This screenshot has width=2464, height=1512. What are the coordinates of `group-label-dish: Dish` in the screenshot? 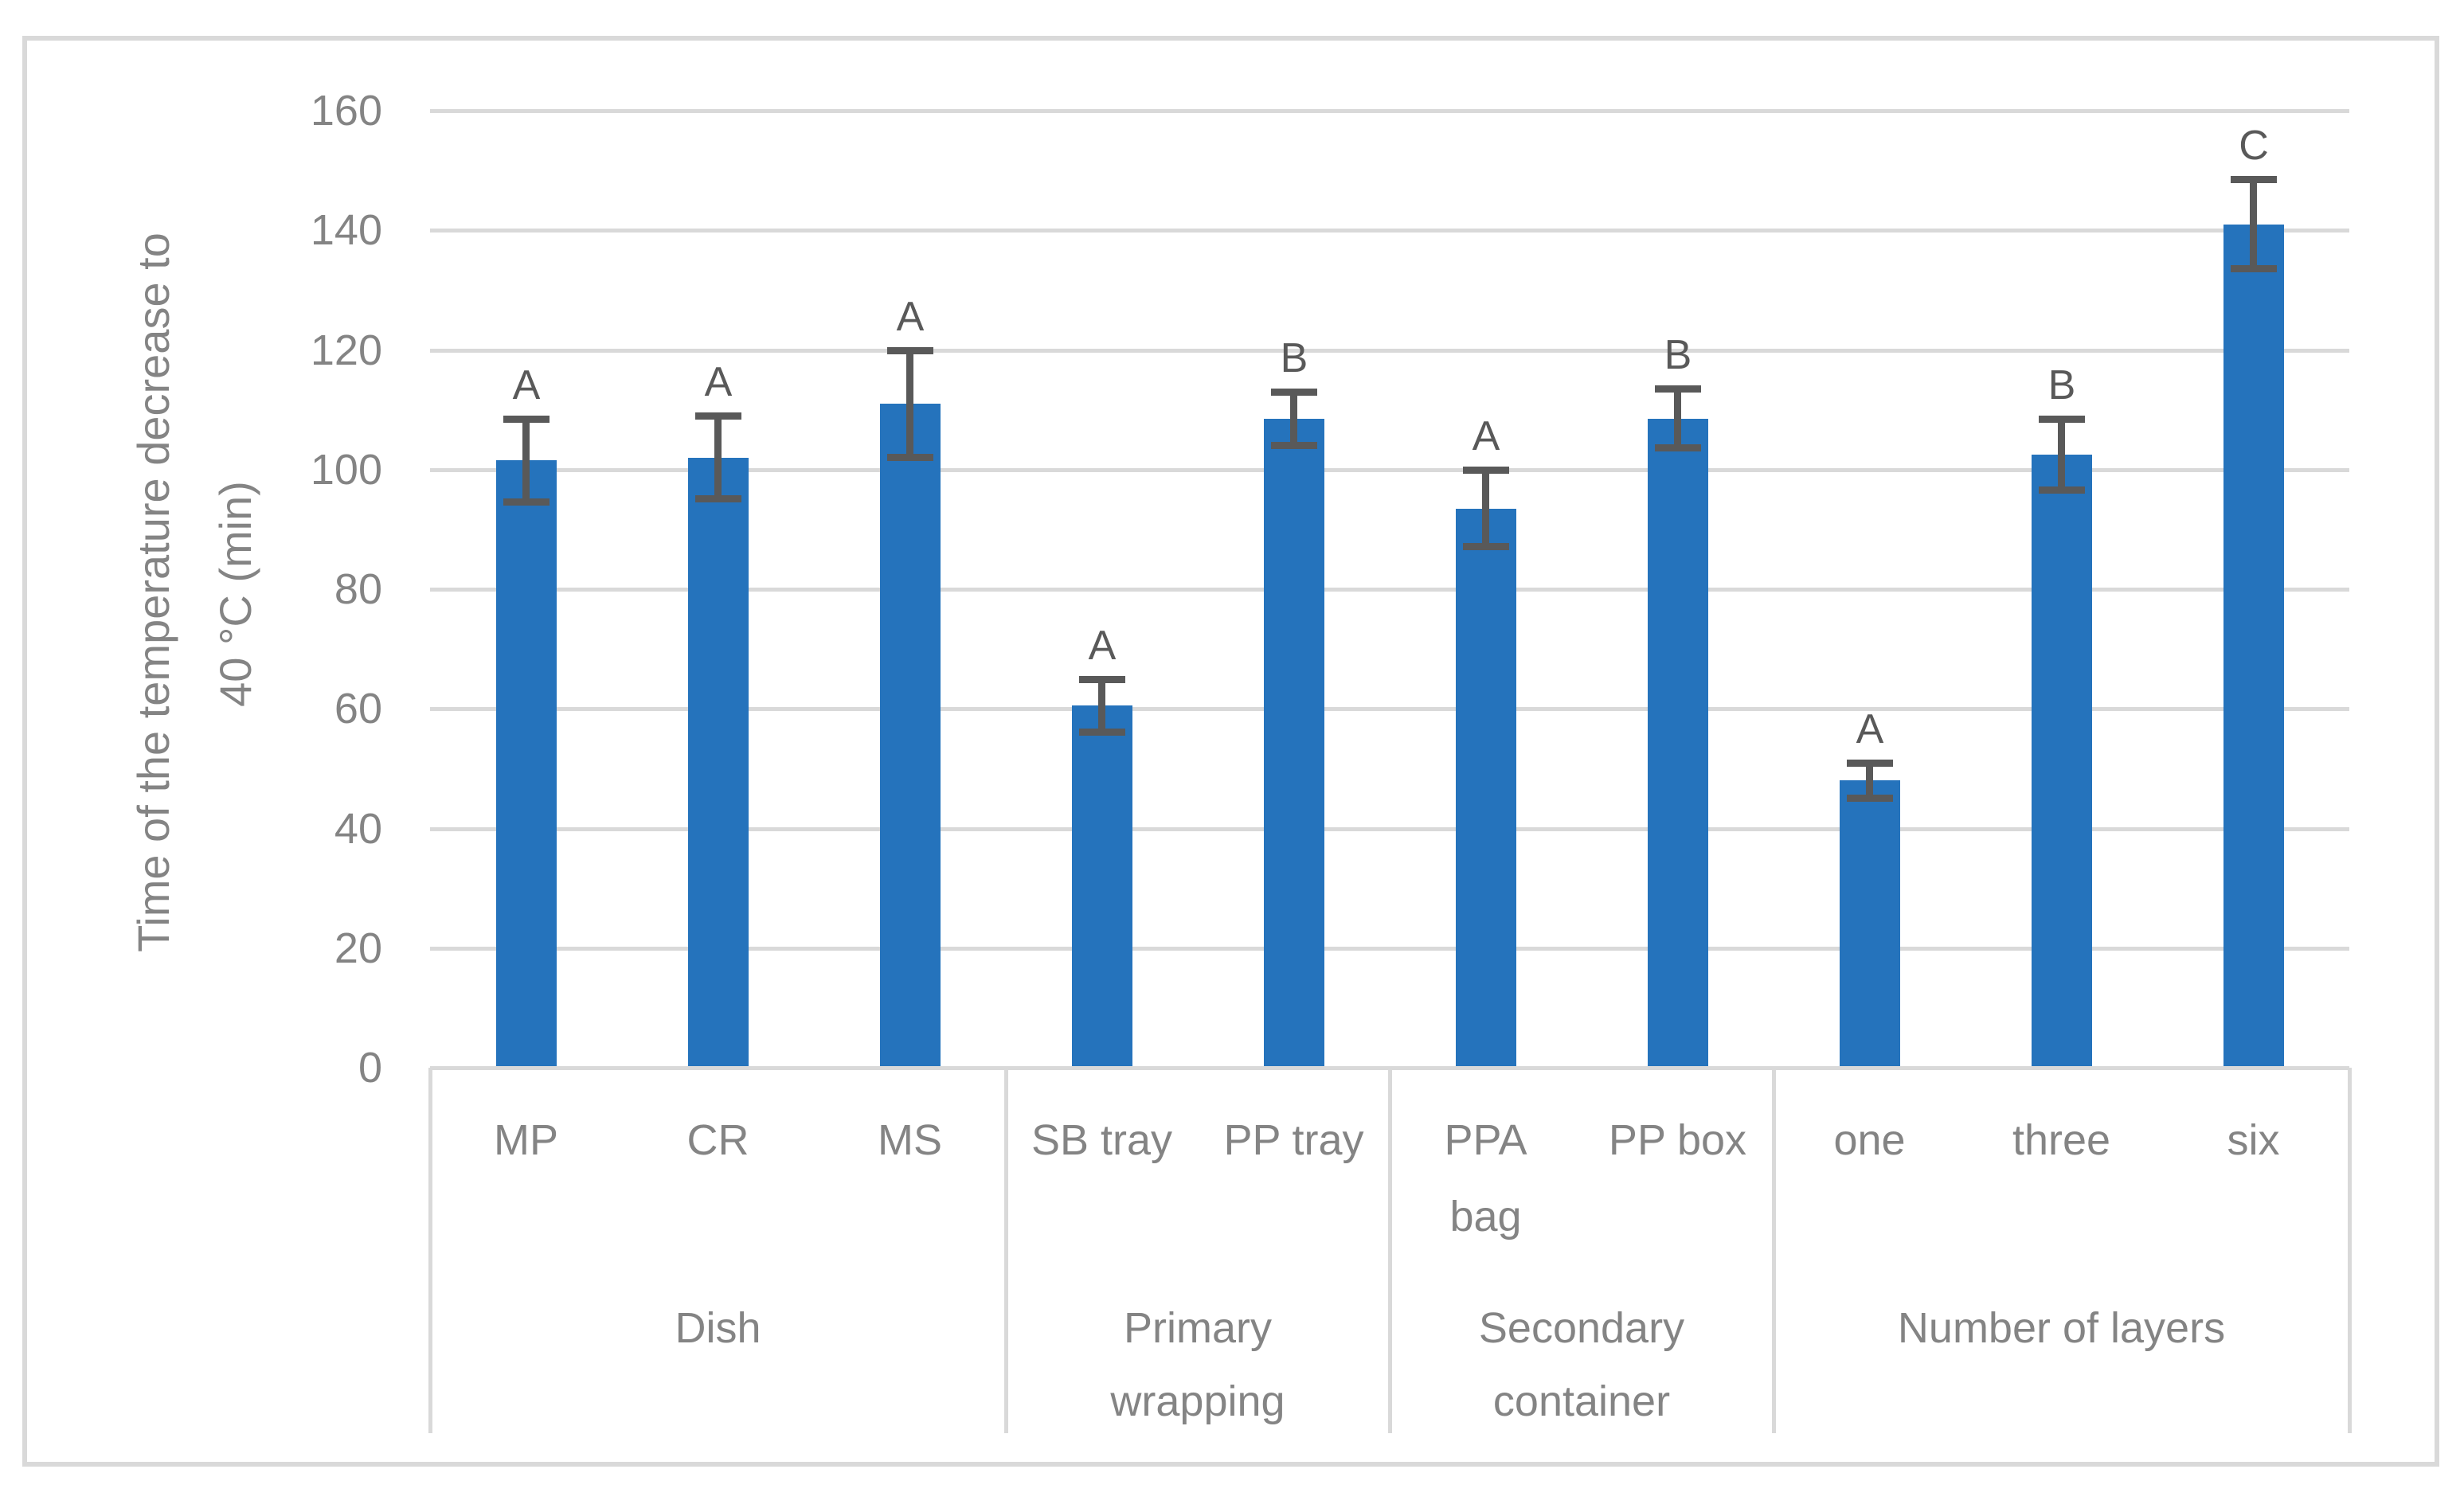 It's located at (718, 1328).